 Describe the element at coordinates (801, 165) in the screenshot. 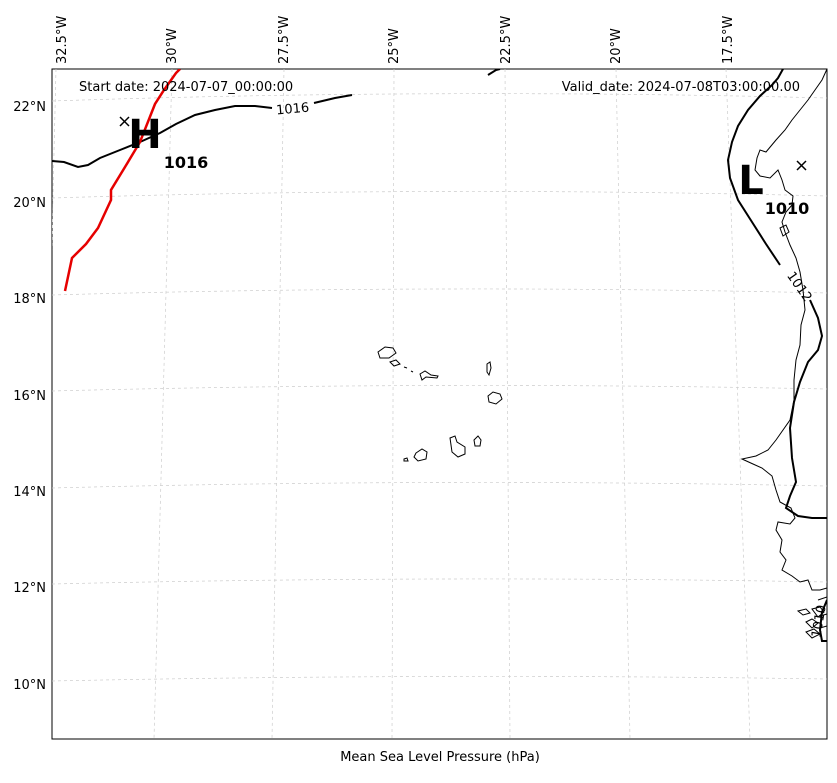

I see `low-center-marker` at that location.